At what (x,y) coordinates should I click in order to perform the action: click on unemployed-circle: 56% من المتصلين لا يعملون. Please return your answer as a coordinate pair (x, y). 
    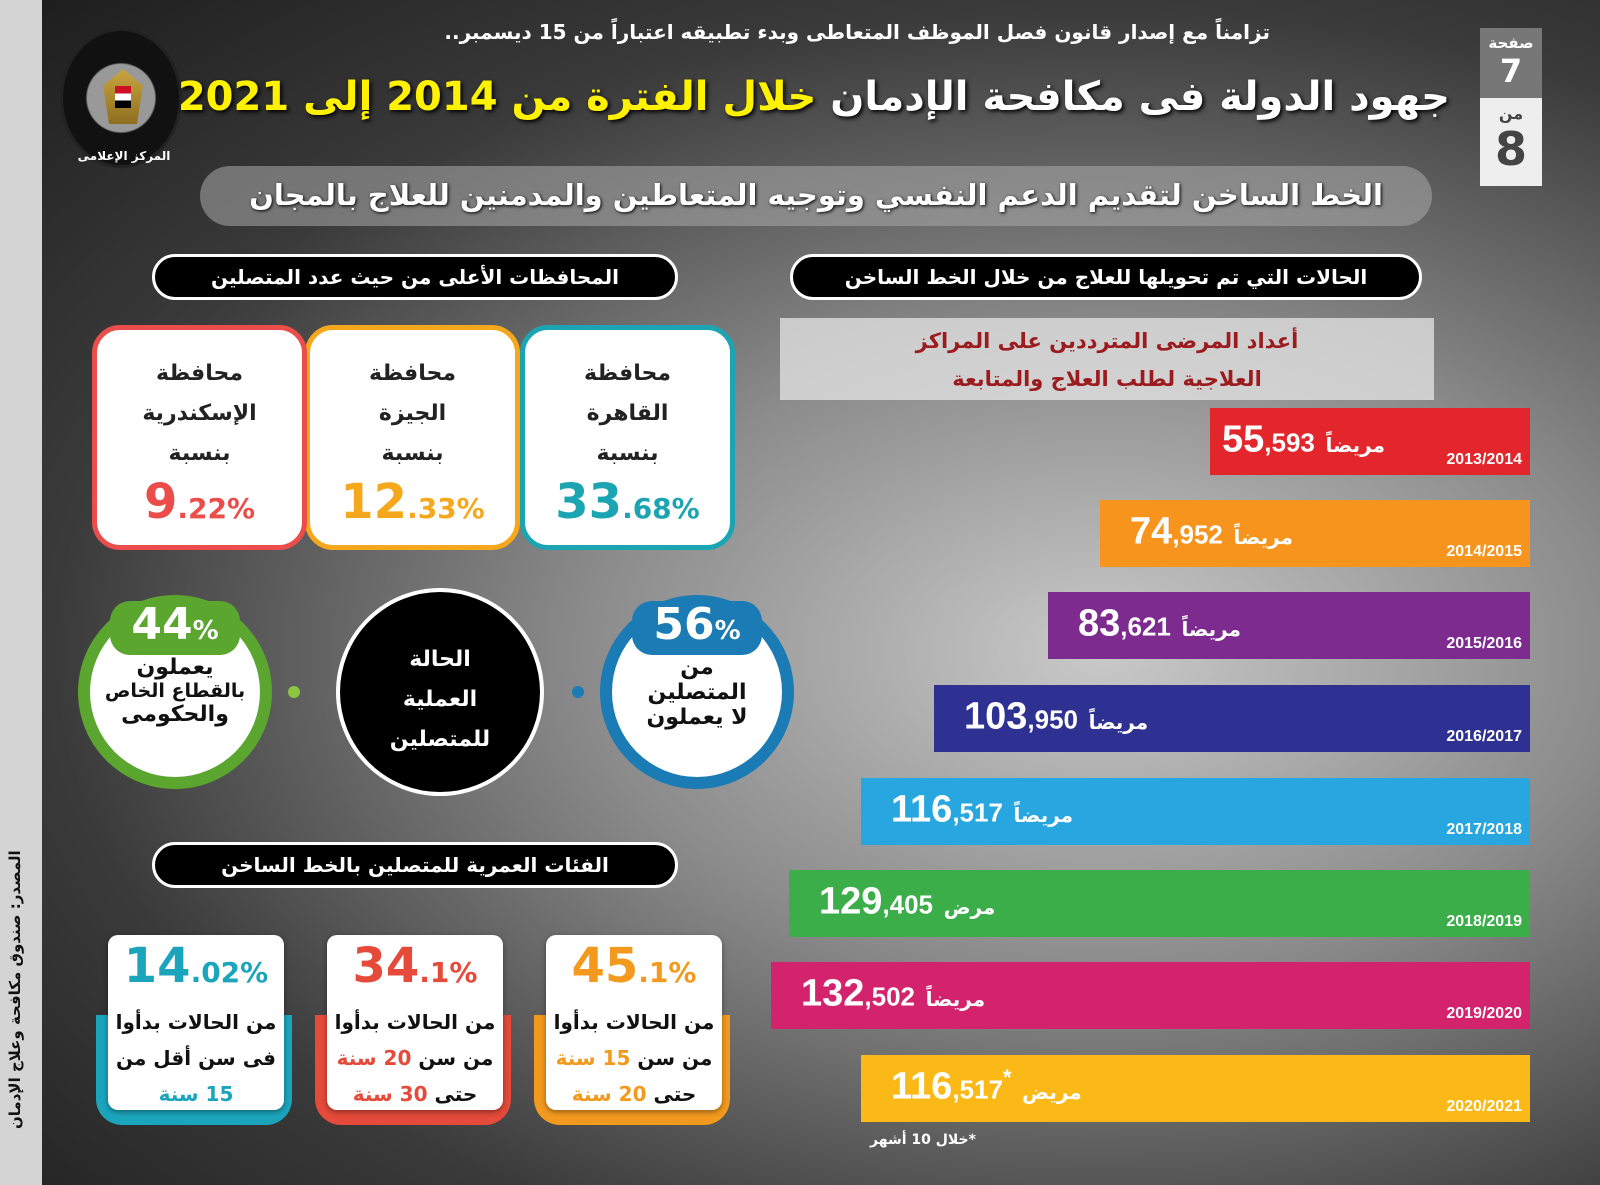
    Looking at the image, I should click on (697, 692).